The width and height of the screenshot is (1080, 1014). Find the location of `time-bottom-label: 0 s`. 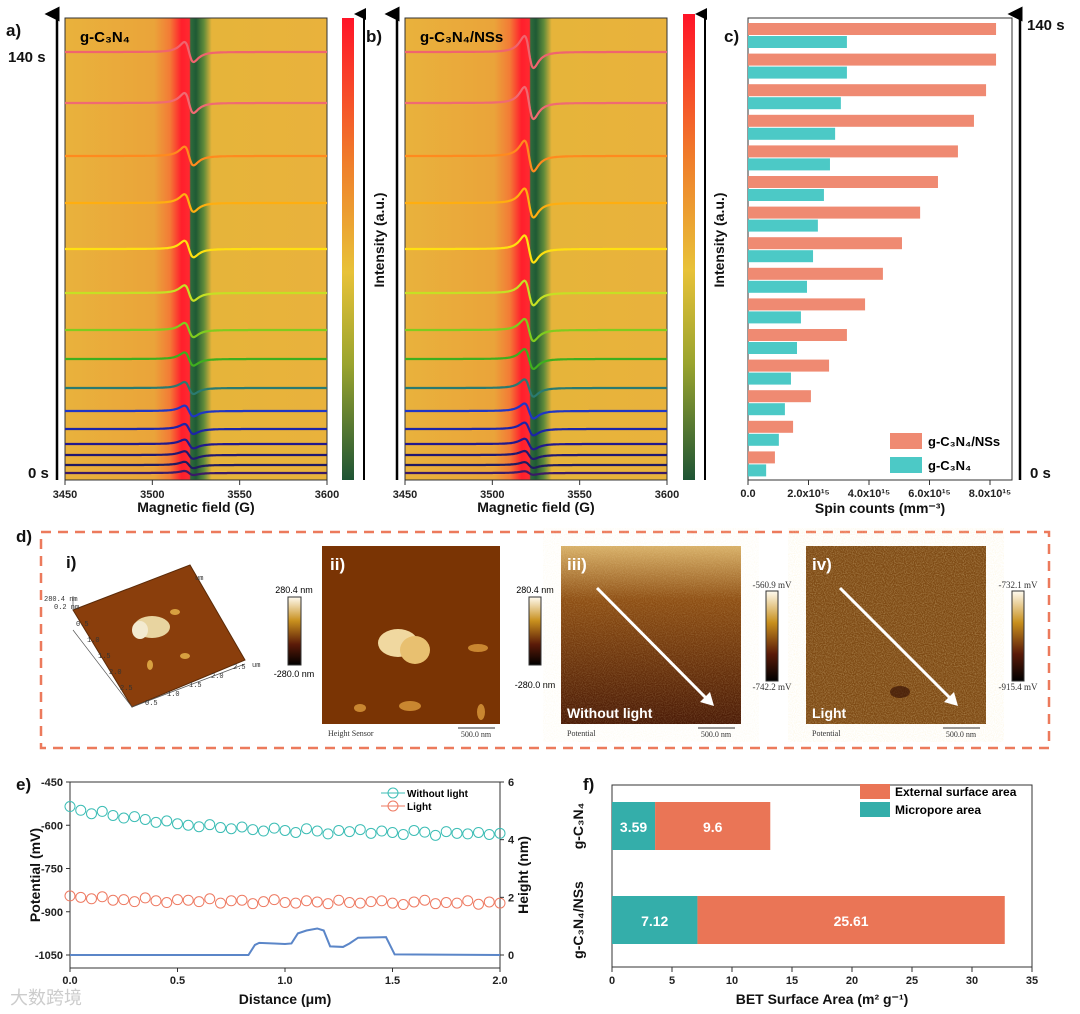

time-bottom-label: 0 s is located at coordinates (38, 473).